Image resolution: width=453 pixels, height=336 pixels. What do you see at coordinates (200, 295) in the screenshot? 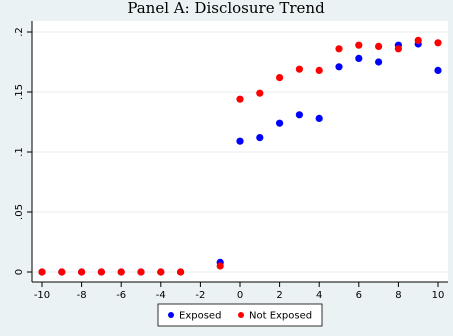
I see `x-tick-label: -2` at bounding box center [200, 295].